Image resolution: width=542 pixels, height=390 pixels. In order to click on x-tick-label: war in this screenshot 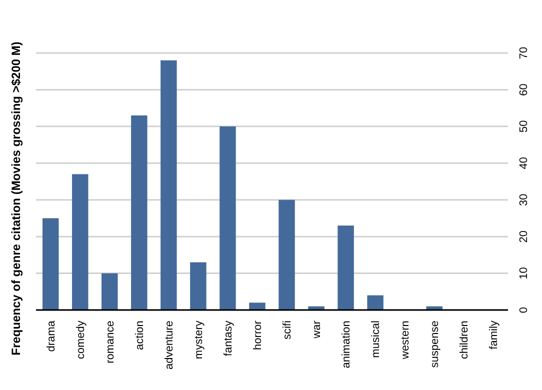, I will do `click(317, 330)`.